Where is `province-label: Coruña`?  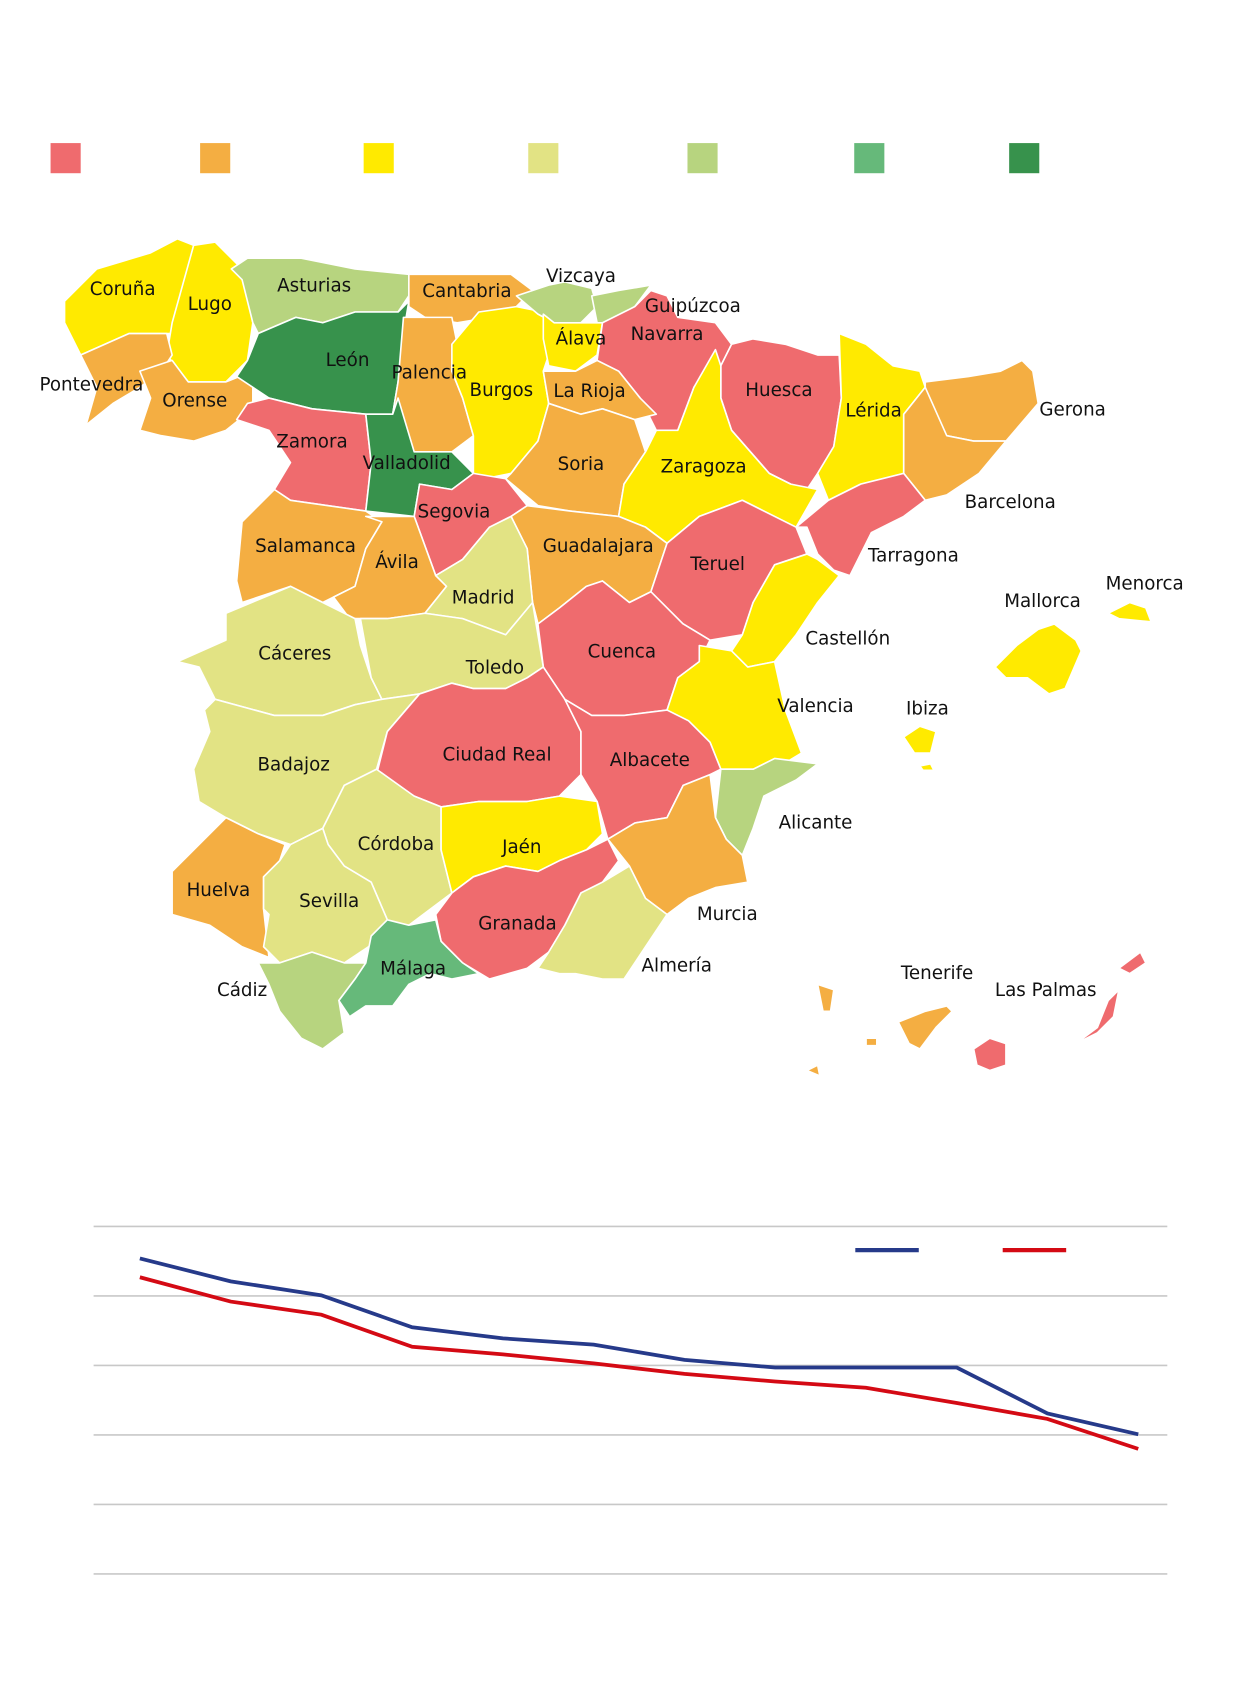
province-label: Coruña is located at coordinates (123, 289).